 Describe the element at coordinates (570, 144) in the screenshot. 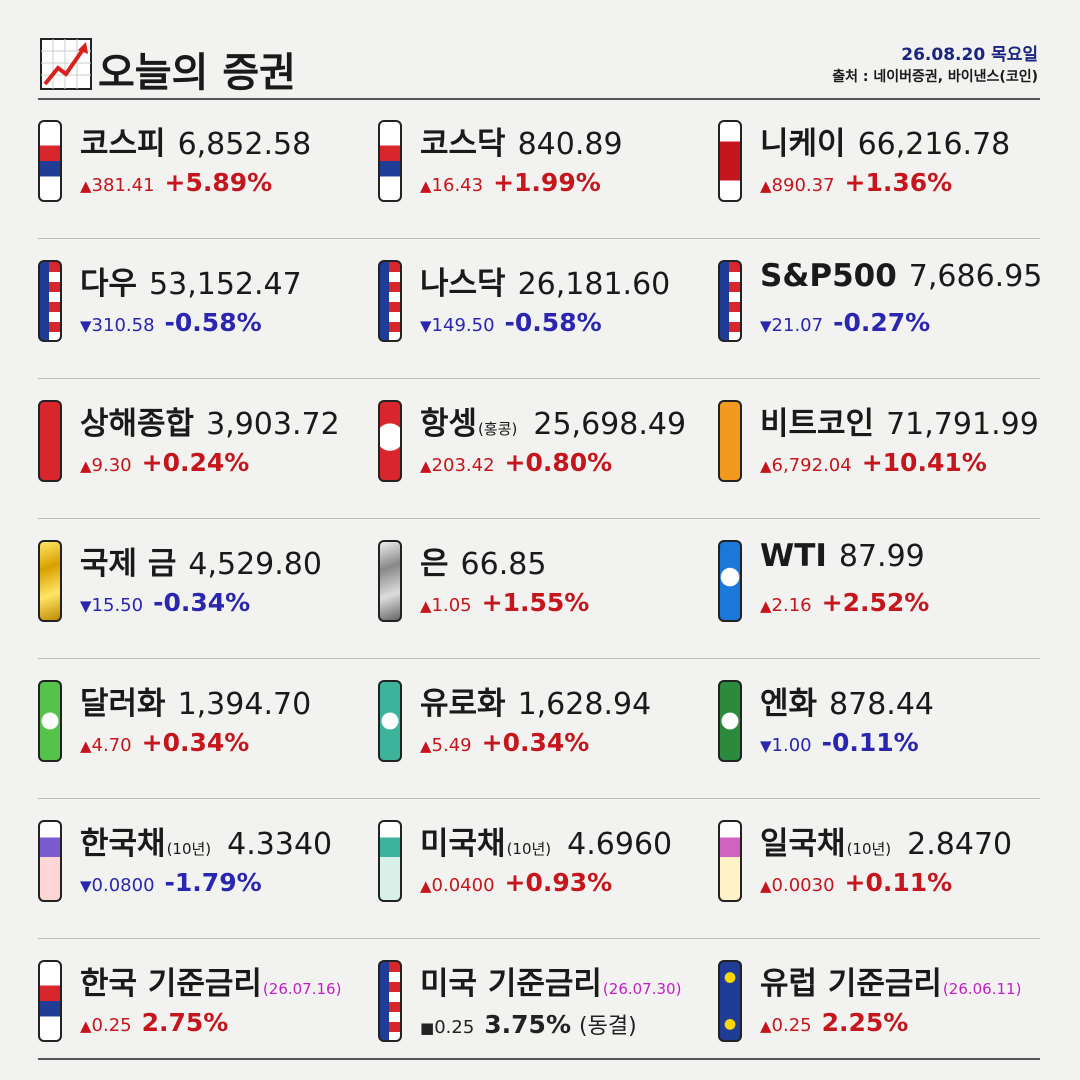

I see `value: 840.89` at that location.